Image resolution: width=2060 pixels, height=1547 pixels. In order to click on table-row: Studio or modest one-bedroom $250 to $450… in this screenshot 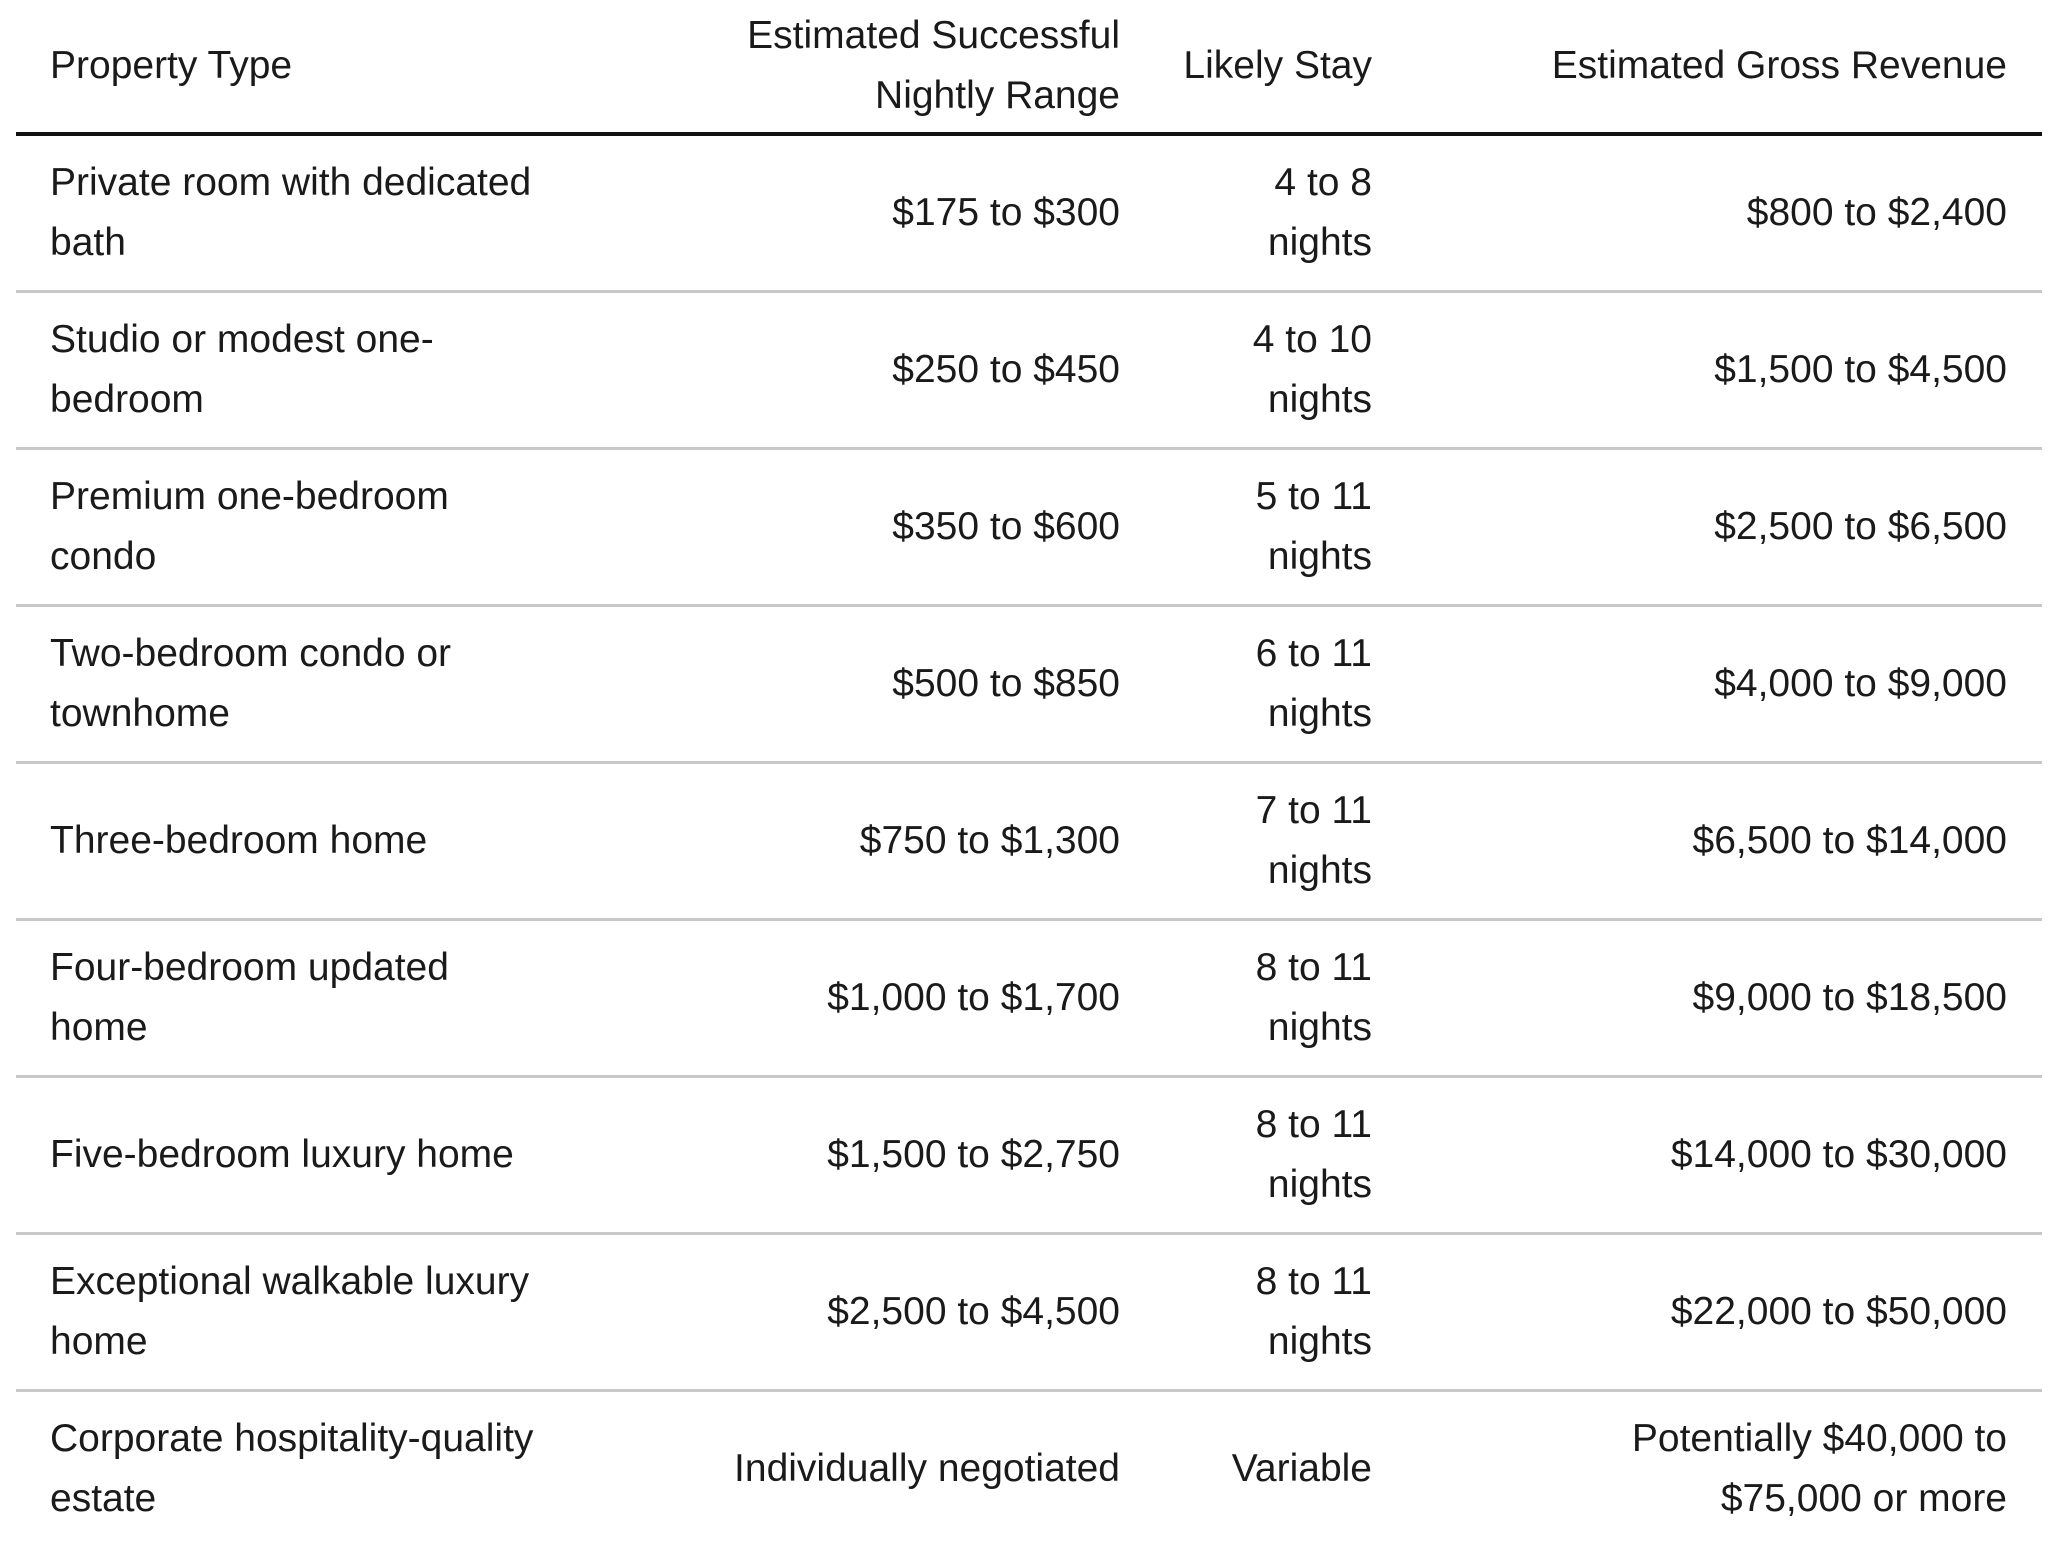, I will do `click(1029, 370)`.